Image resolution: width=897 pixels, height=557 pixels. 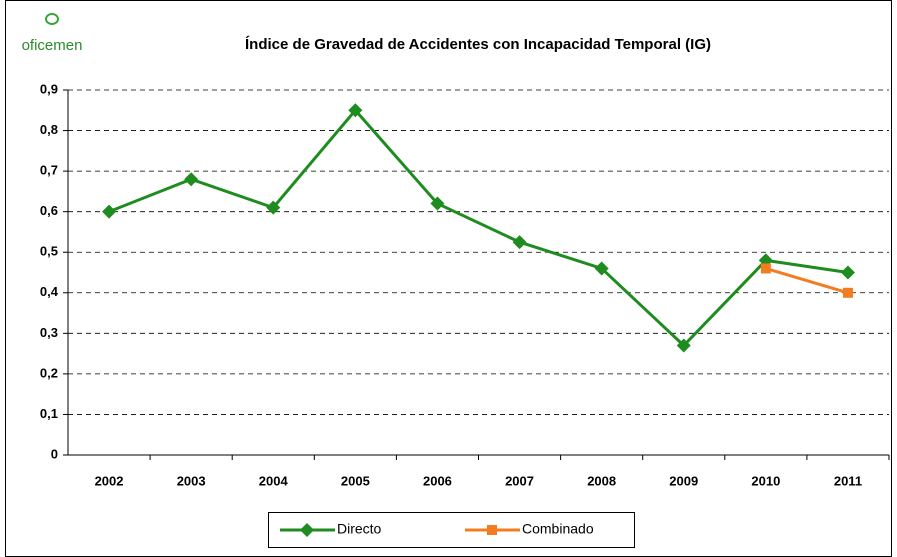 What do you see at coordinates (558, 529) in the screenshot?
I see `legend-label: Combinado` at bounding box center [558, 529].